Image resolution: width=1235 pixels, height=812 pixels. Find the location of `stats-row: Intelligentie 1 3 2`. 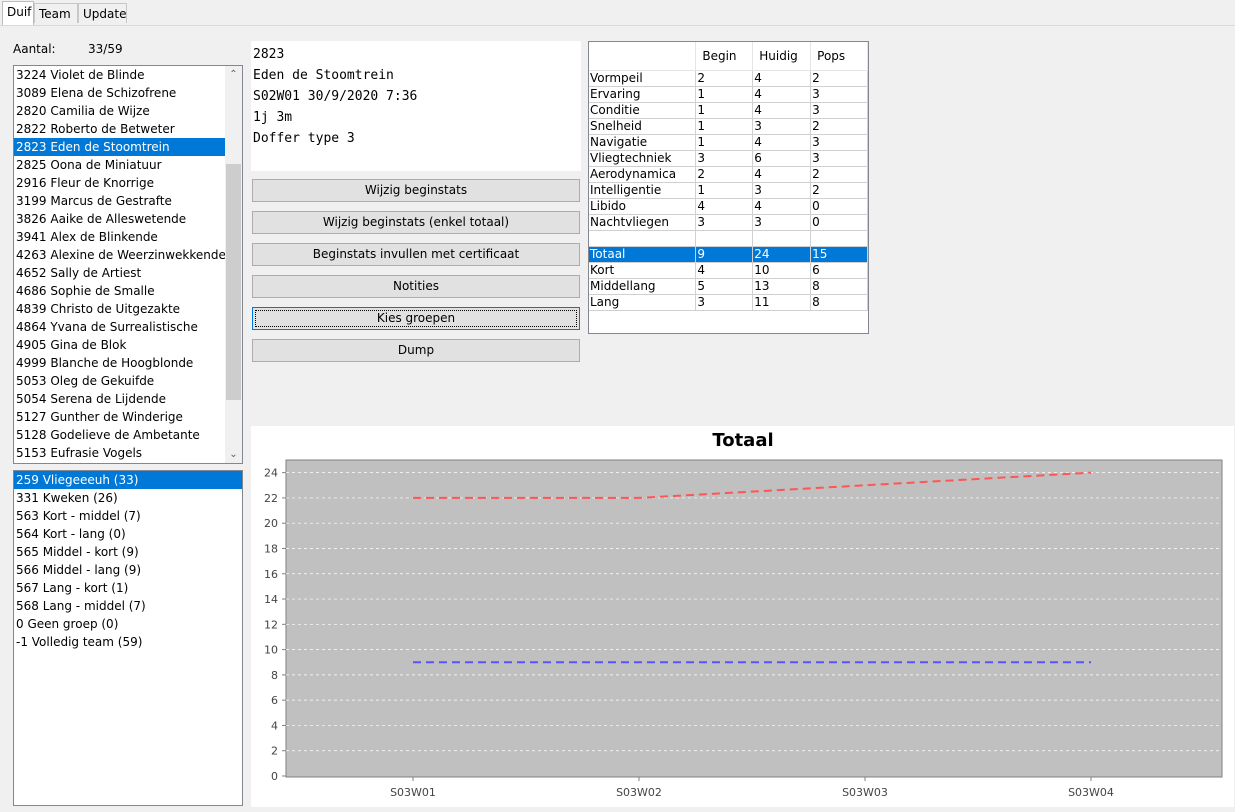

stats-row: Intelligentie 1 3 2 is located at coordinates (728, 190).